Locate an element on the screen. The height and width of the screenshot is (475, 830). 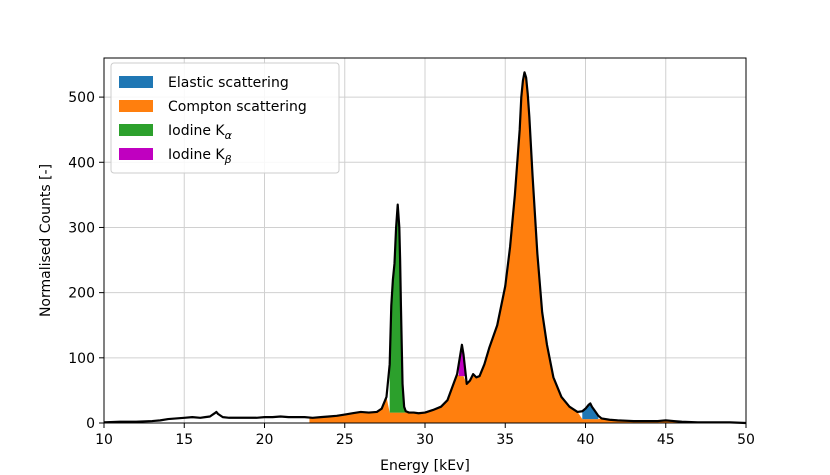
x-tick-label: 20 is located at coordinates (265, 440).